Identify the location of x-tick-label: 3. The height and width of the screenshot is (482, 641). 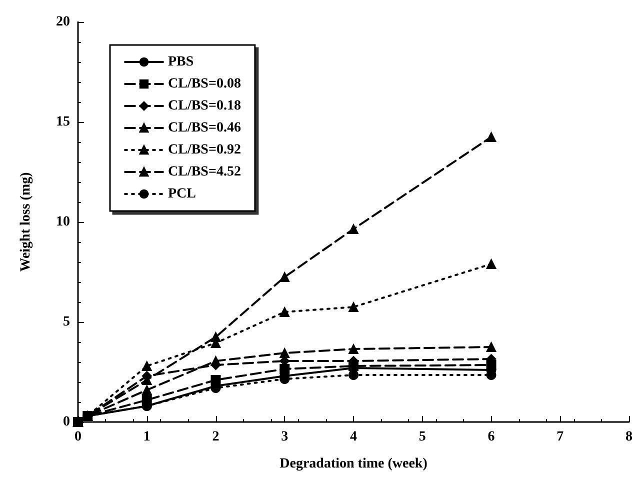
(284, 437).